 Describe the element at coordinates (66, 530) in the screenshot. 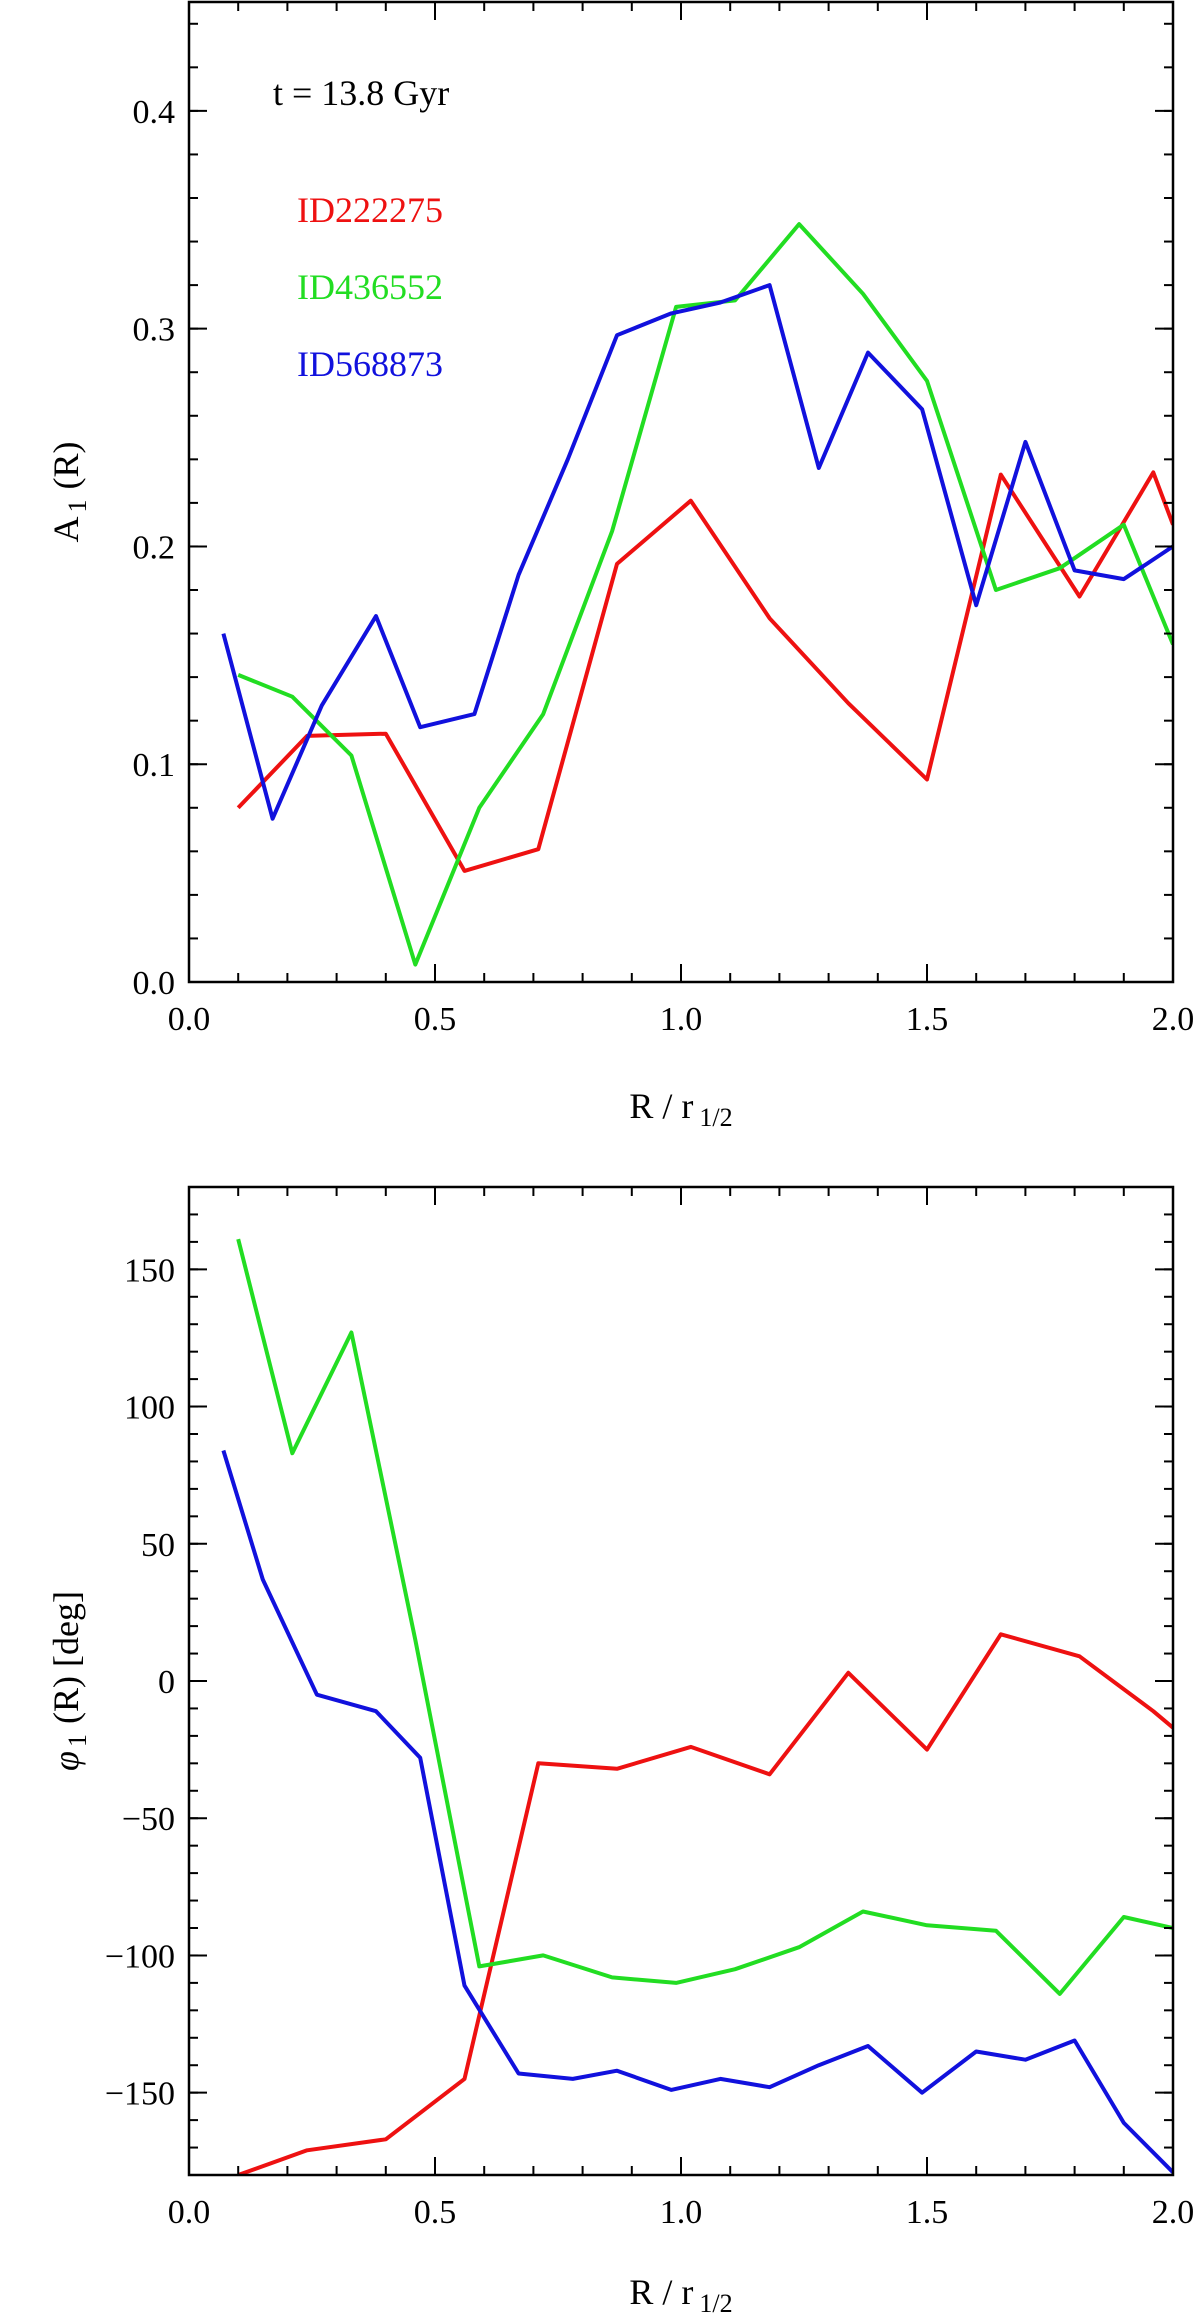

I see `top-panel-ylabel-main: A` at that location.